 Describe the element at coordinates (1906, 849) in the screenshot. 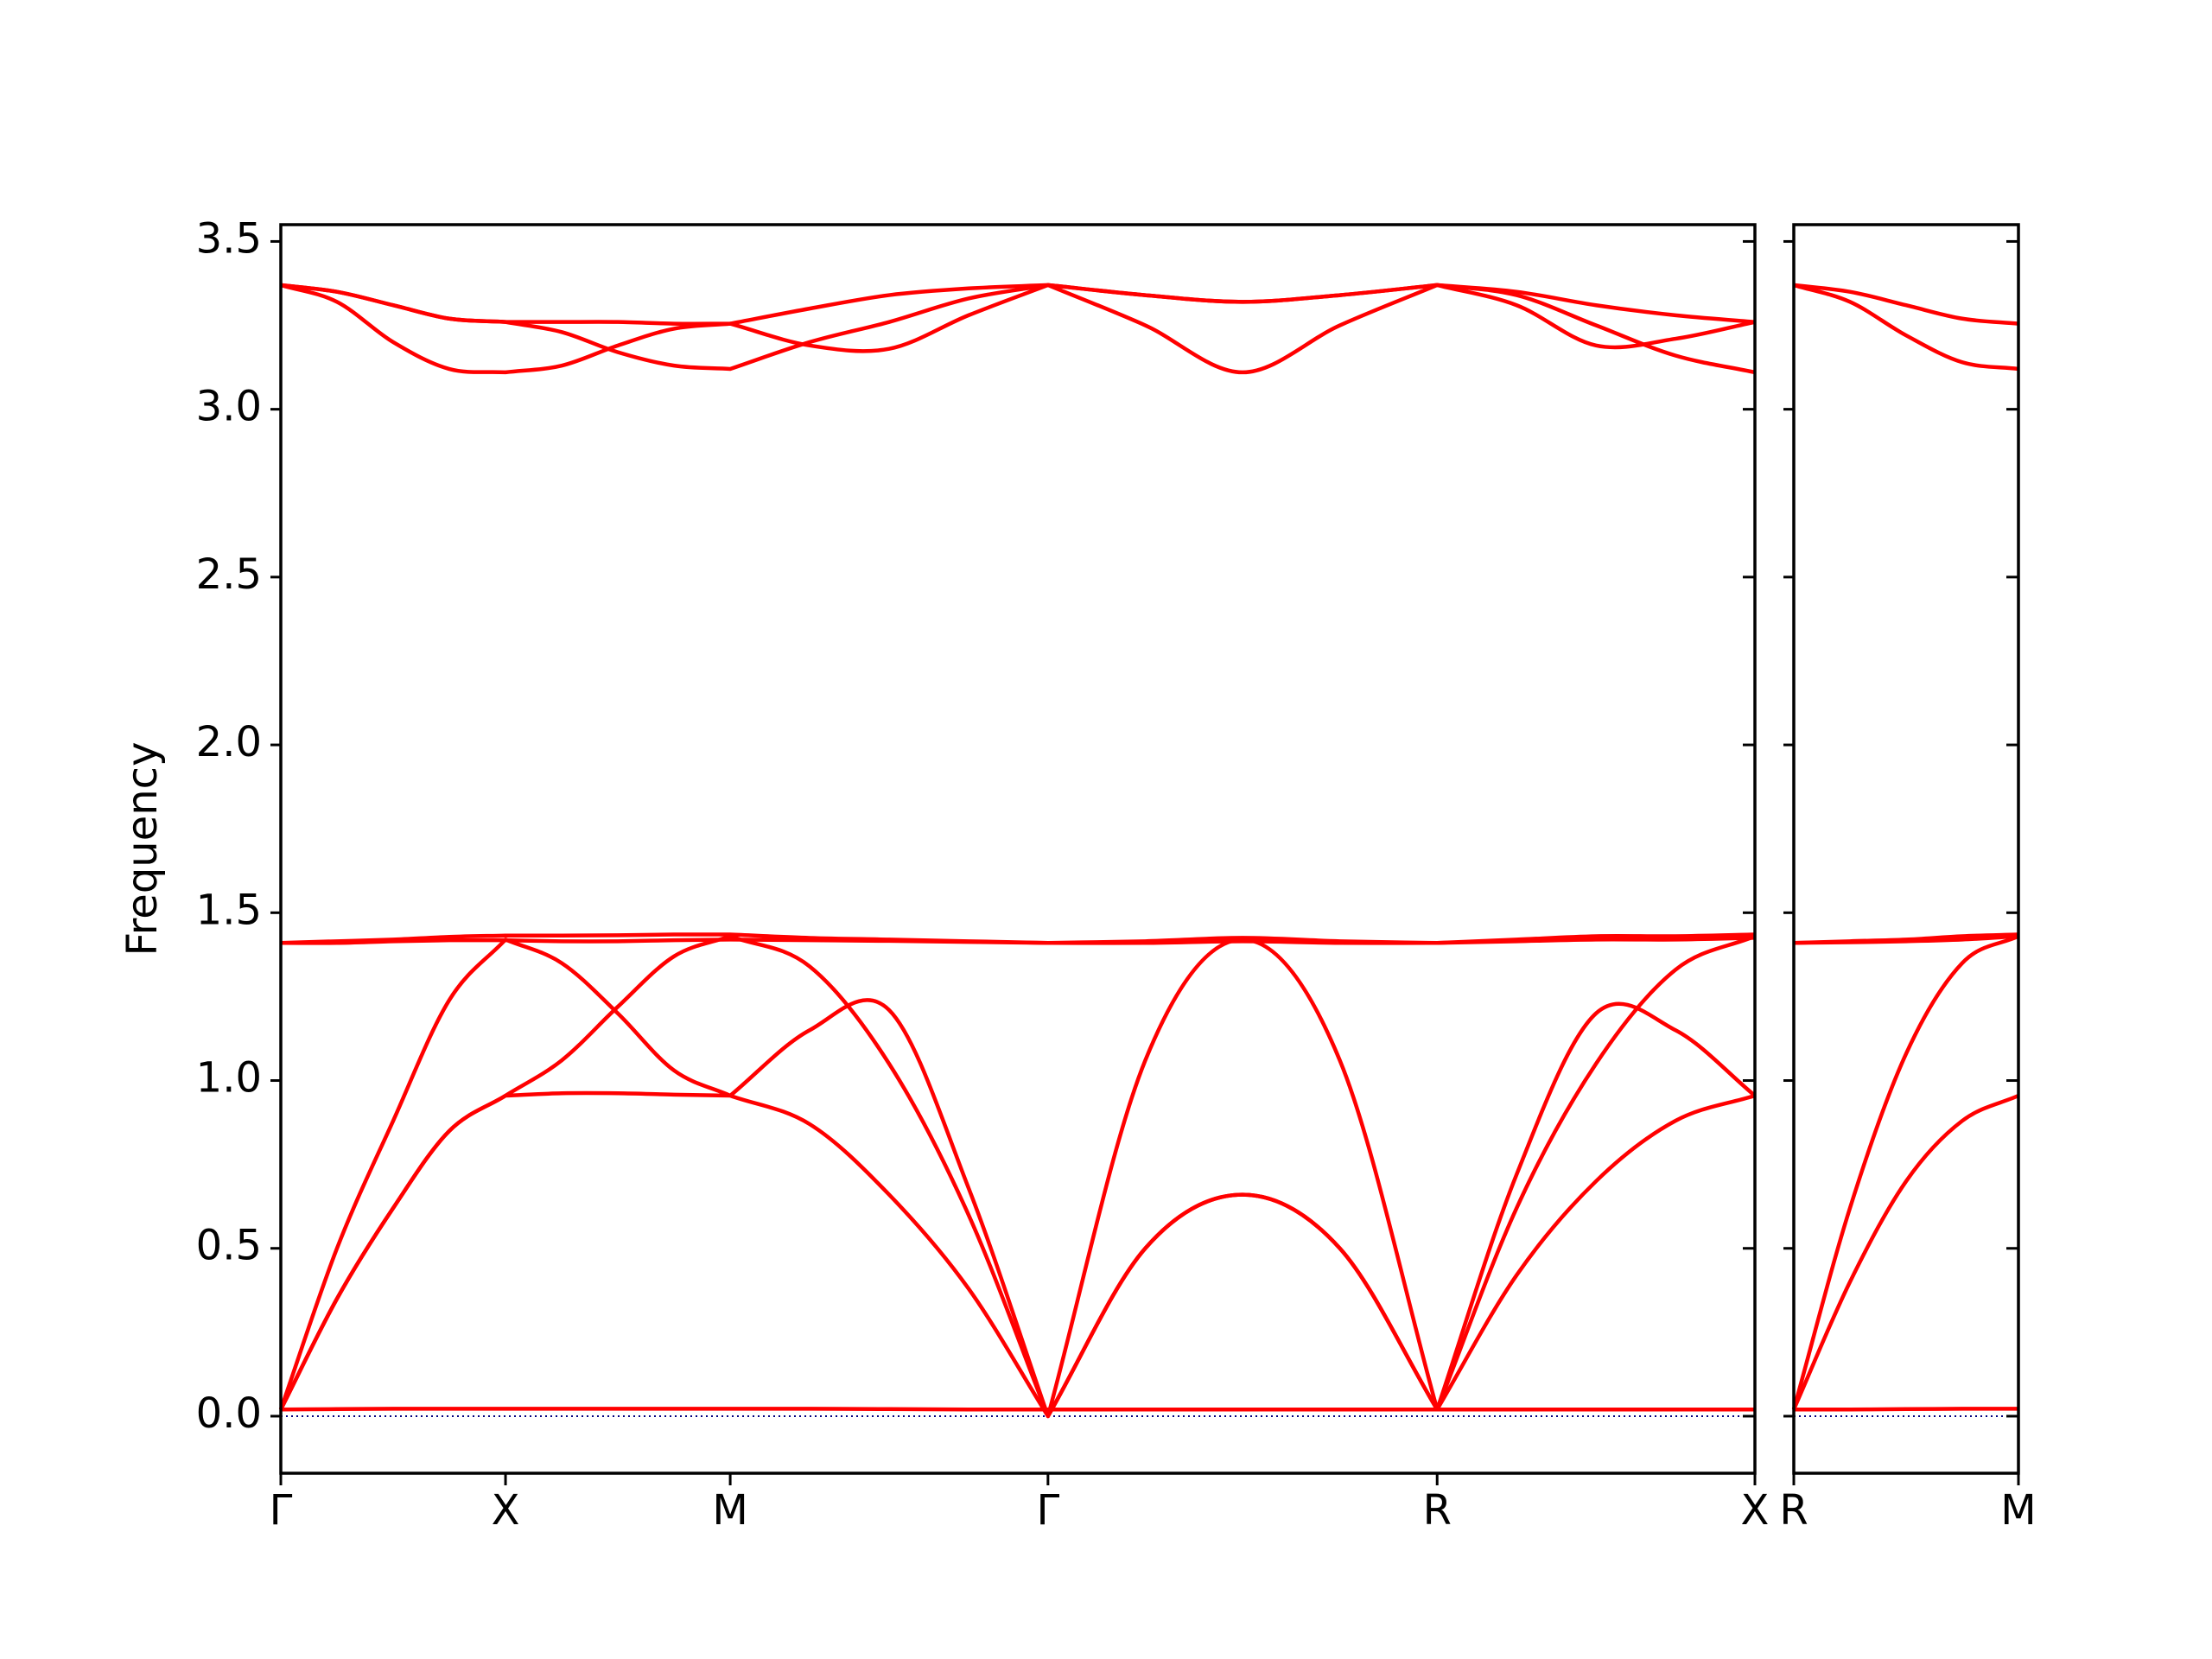

I see `plot-frame` at that location.